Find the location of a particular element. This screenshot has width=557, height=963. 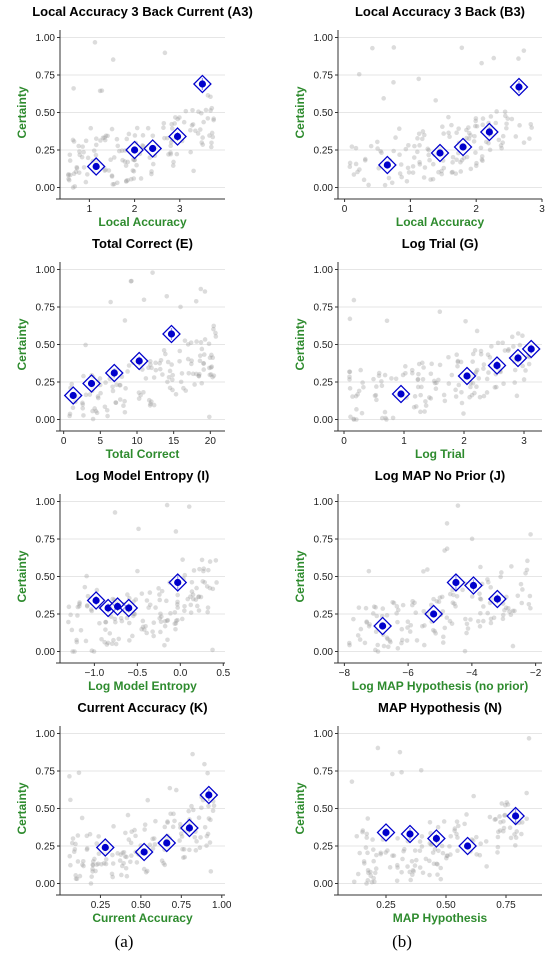

x-tick-label: 0 is located at coordinates (345, 209).